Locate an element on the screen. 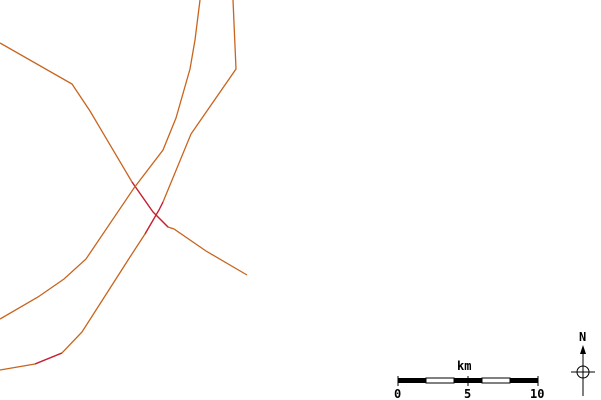 This screenshot has height=400, width=601. scale-label-5: 5 is located at coordinates (468, 393).